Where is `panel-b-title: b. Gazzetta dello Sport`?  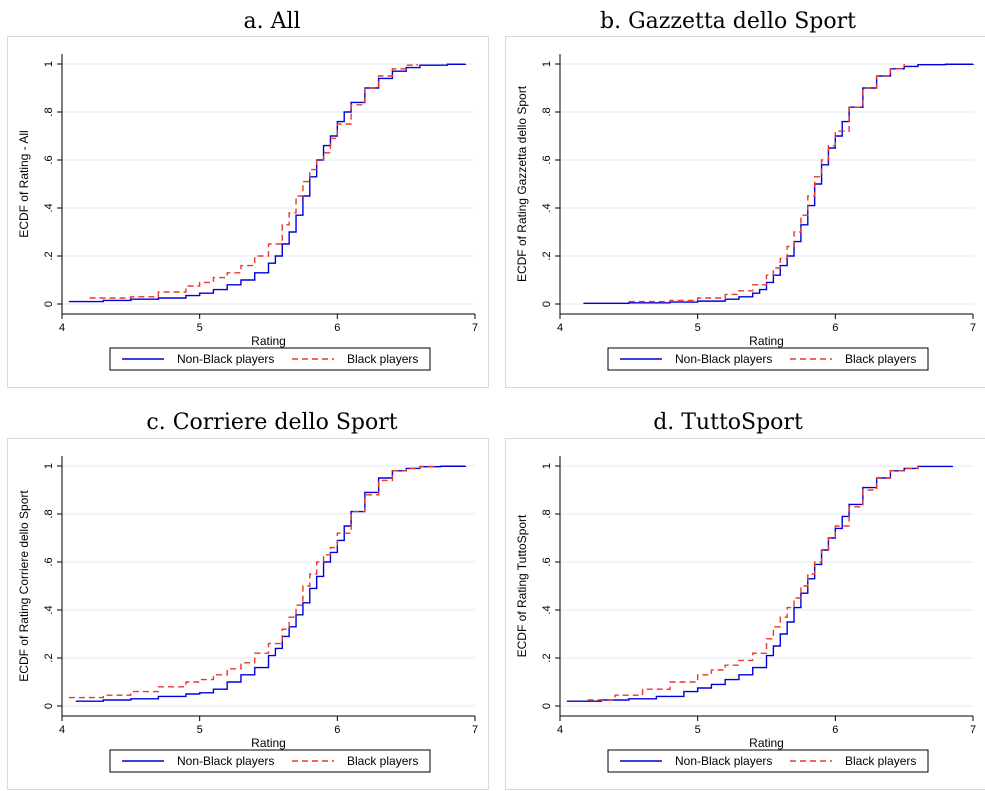 panel-b-title: b. Gazzetta dello Sport is located at coordinates (728, 21).